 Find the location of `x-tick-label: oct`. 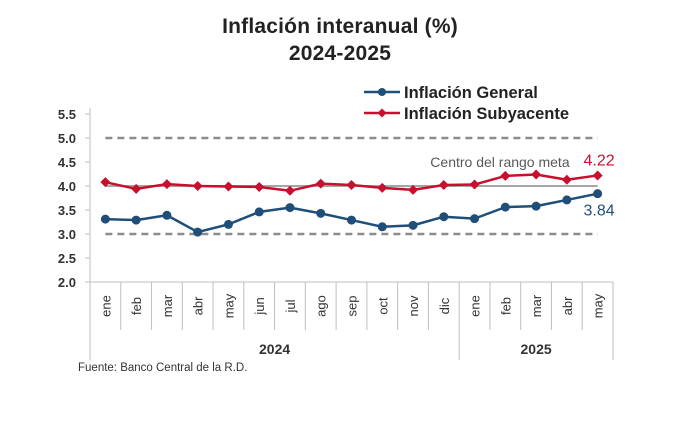

x-tick-label: oct is located at coordinates (382, 306).